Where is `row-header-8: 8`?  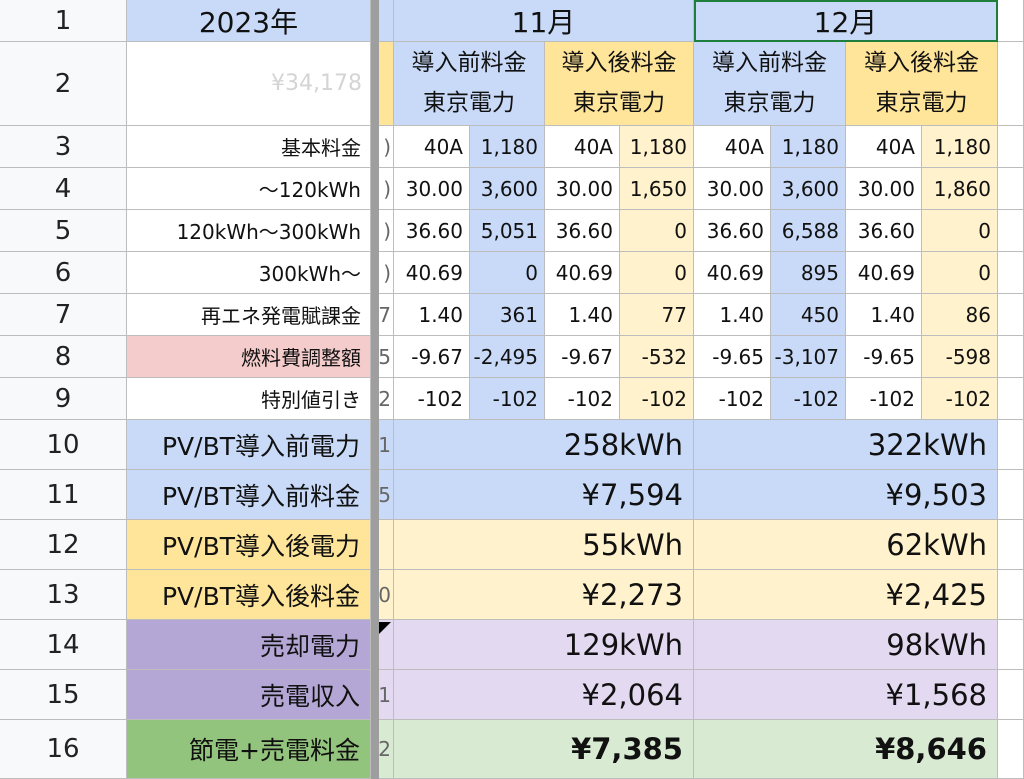
row-header-8: 8 is located at coordinates (63, 357).